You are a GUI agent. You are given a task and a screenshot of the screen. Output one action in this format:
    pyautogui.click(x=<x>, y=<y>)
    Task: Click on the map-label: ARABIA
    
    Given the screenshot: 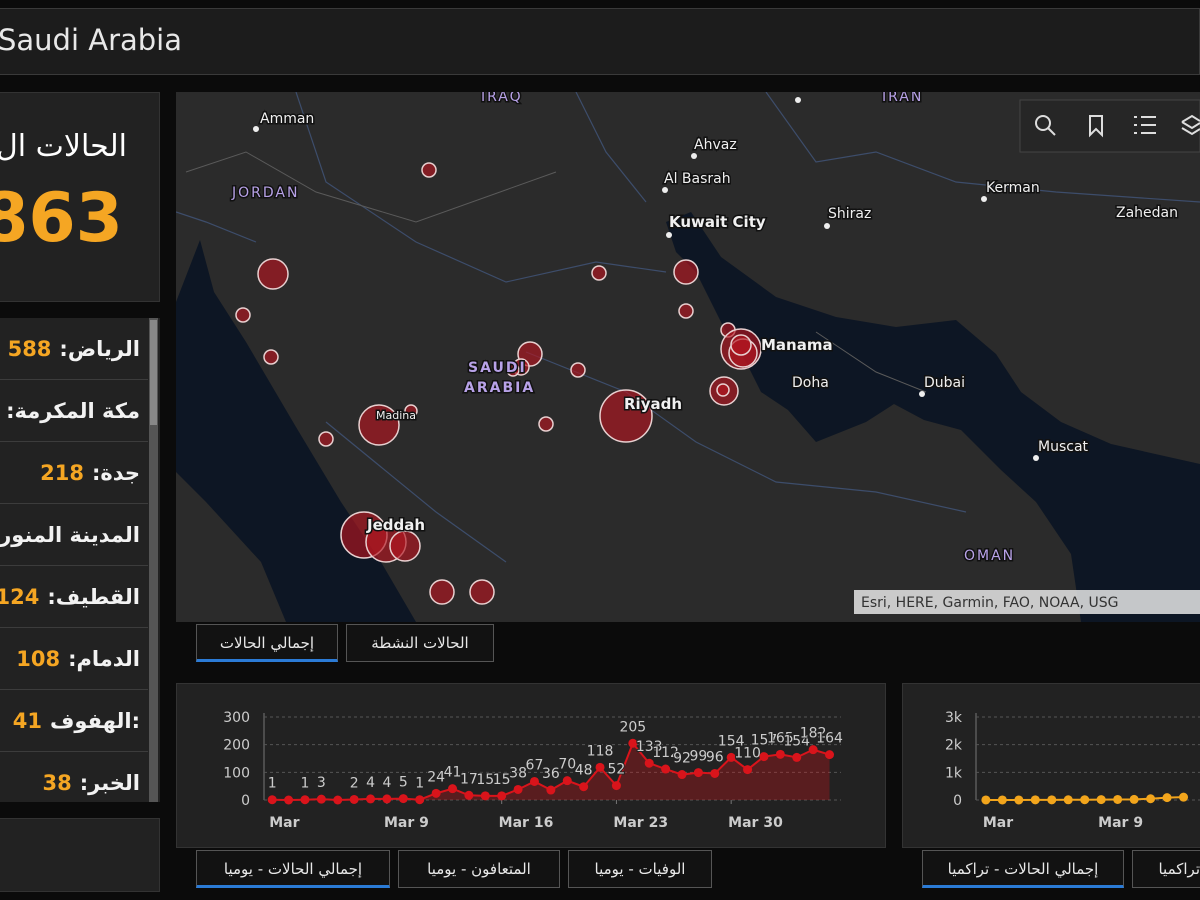 What is the action you would take?
    pyautogui.click(x=499, y=388)
    